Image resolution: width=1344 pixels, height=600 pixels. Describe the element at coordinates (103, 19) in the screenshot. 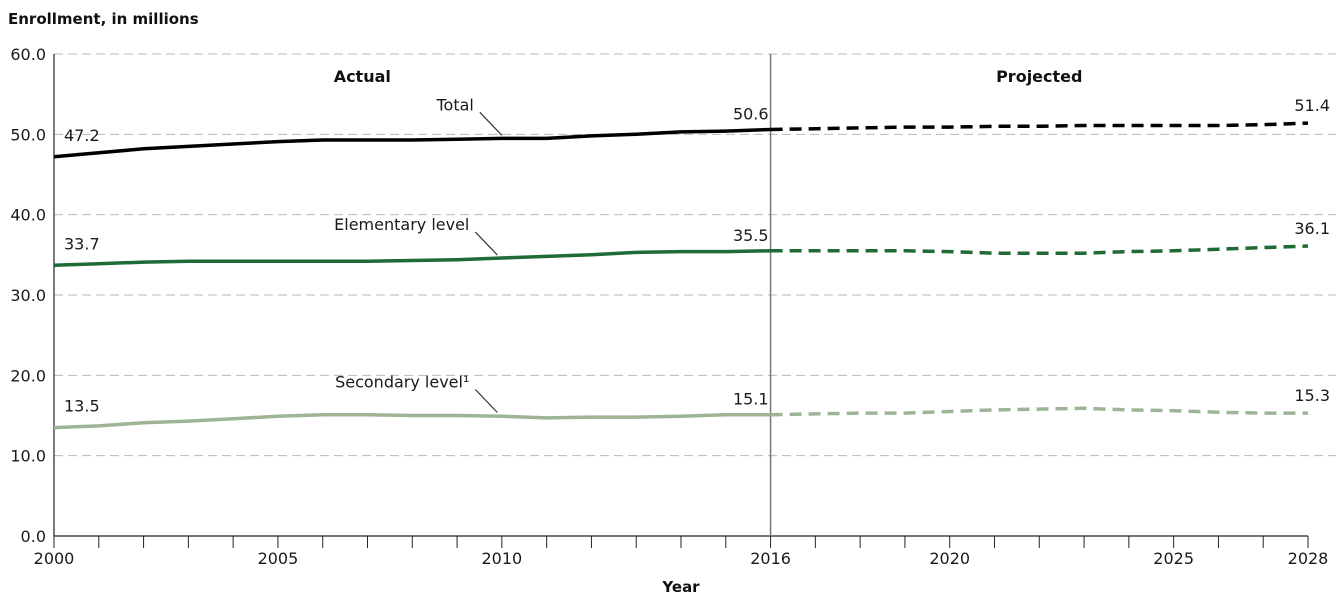

I see `y-axis-title: Enrollment, in millions` at that location.